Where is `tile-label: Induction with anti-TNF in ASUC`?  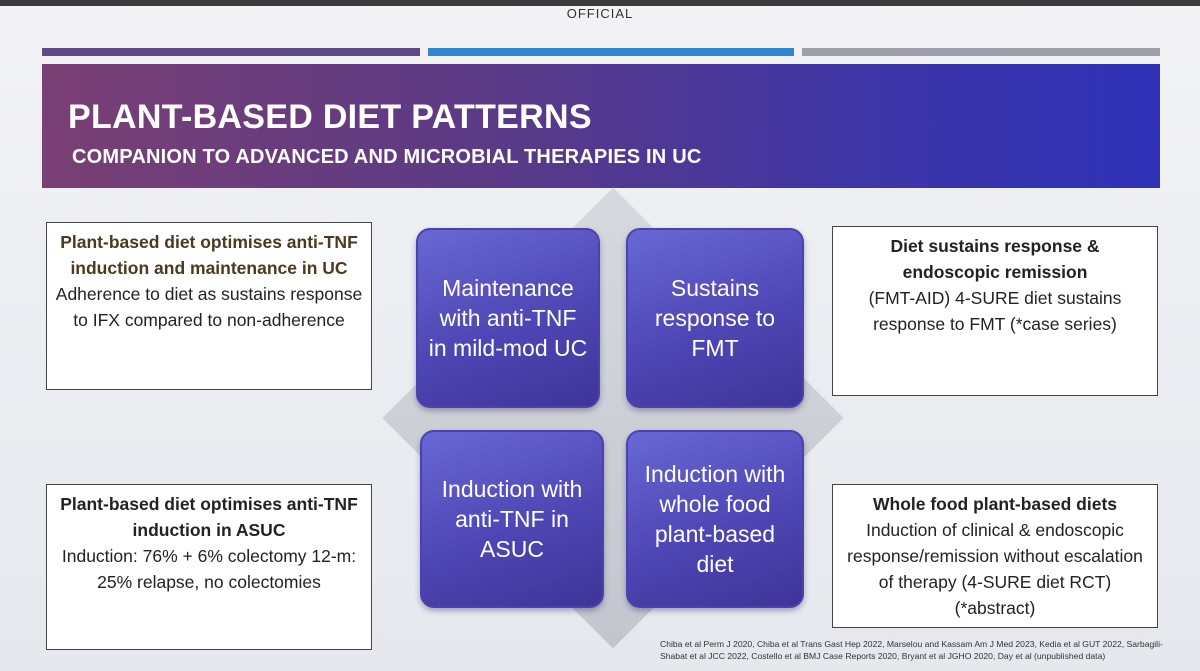 tile-label: Induction with anti-TNF in ASUC is located at coordinates (512, 519).